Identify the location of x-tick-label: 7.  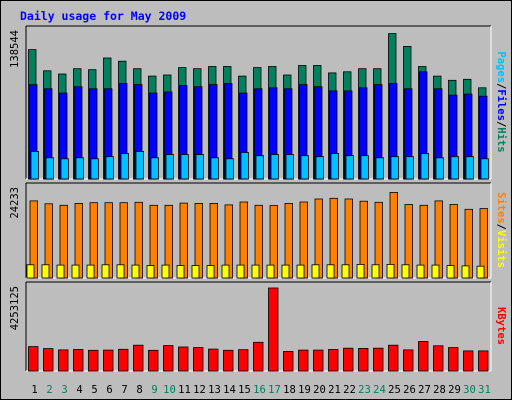
(124, 390).